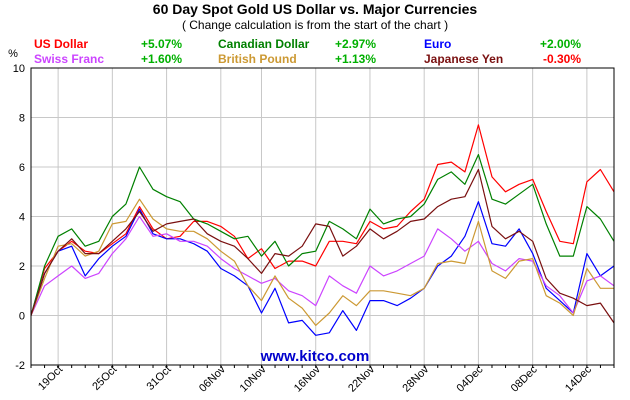 Image resolution: width=630 pixels, height=400 pixels. I want to click on y-tick-label: 0, so click(22, 317).